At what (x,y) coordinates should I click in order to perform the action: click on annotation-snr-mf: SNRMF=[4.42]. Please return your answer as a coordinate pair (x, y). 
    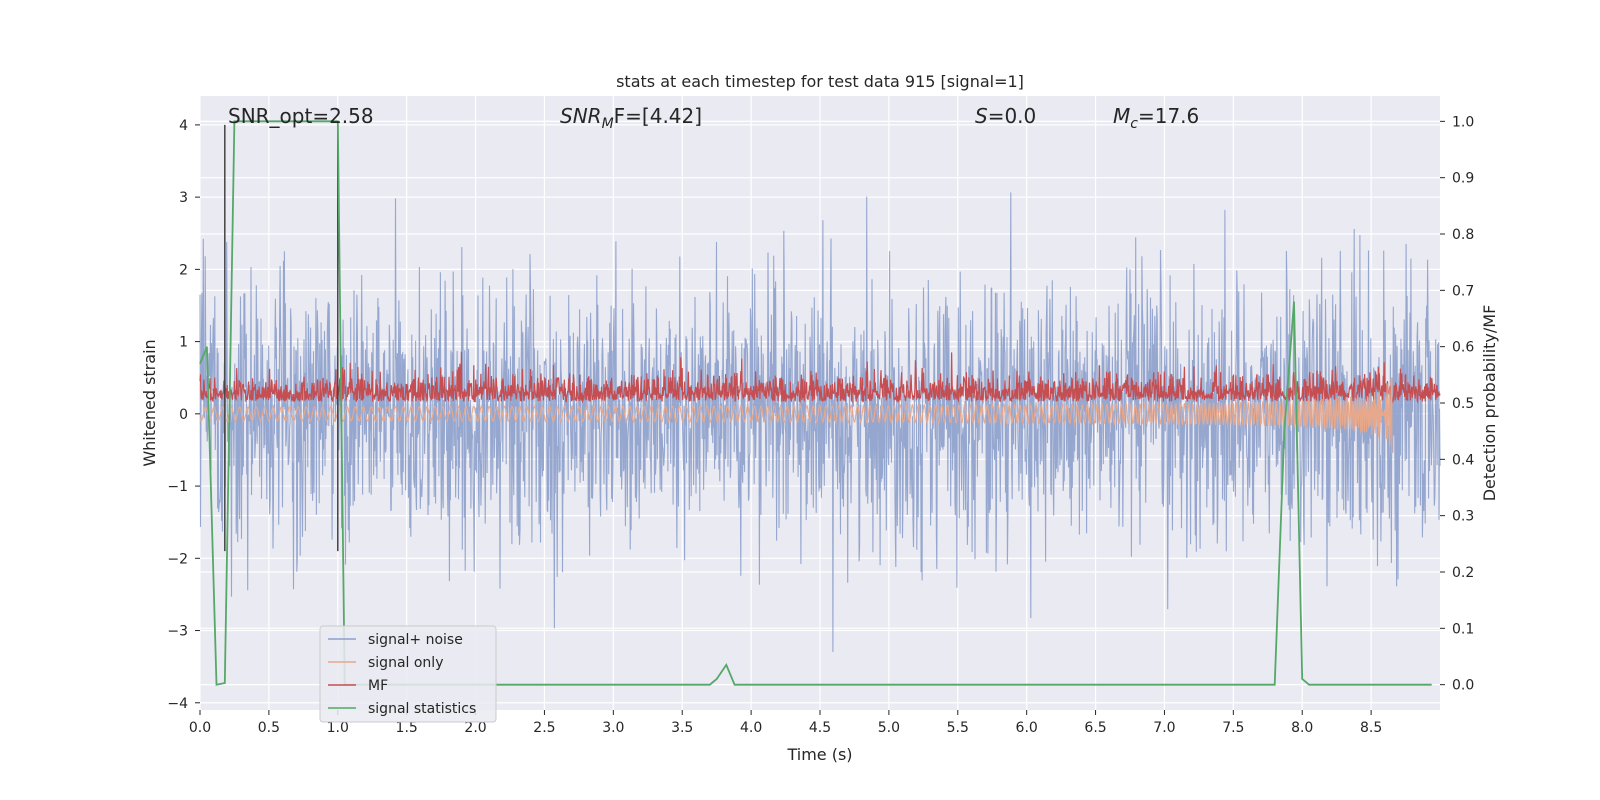
    Looking at the image, I should click on (631, 118).